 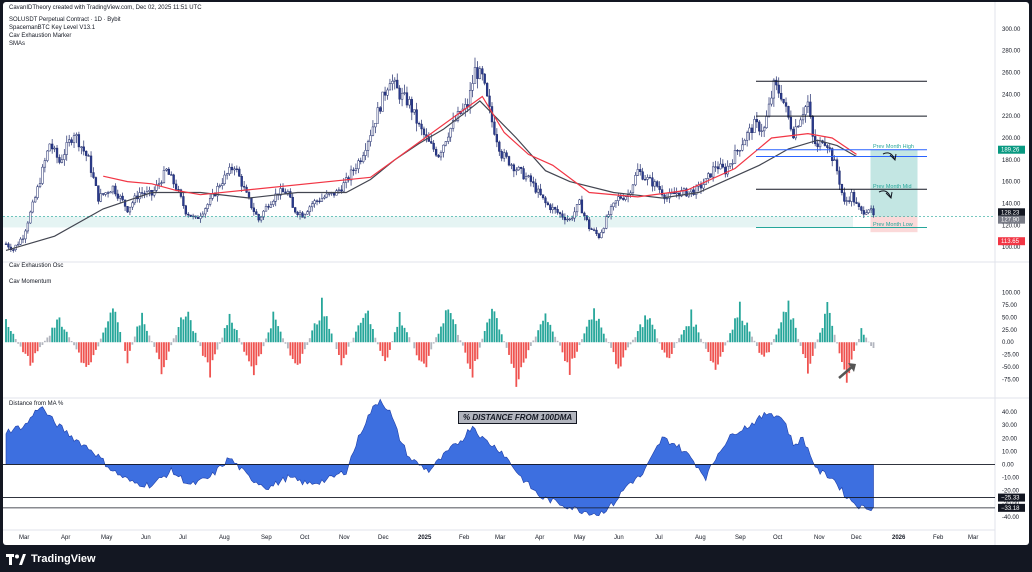 What do you see at coordinates (1011, 219) in the screenshot?
I see `price-label-1: 127.90` at bounding box center [1011, 219].